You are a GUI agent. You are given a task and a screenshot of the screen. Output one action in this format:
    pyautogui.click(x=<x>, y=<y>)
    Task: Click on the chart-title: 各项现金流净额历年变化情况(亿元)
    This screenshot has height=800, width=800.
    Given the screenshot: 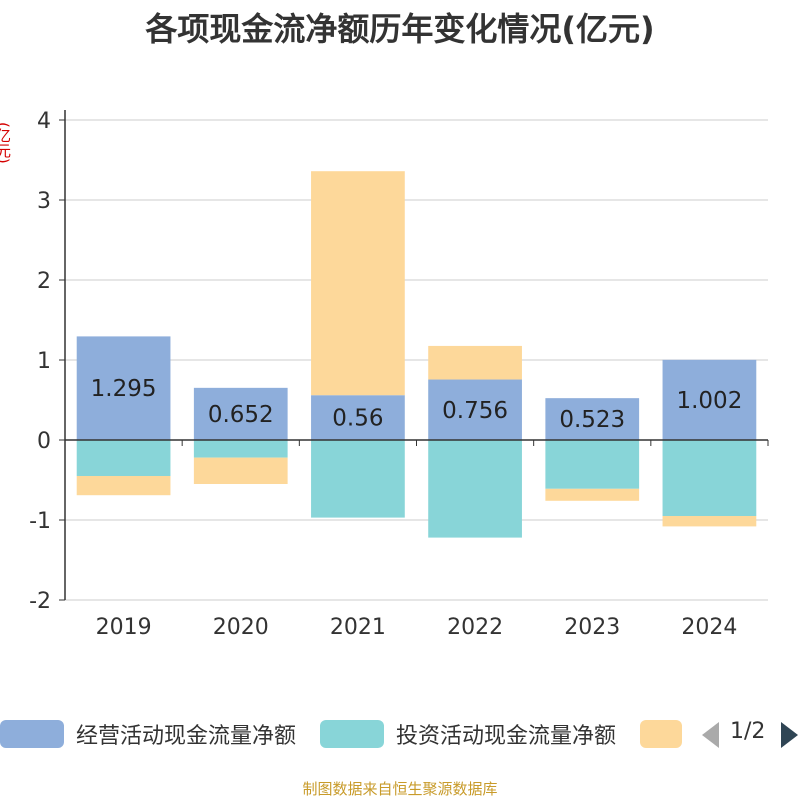 What is the action you would take?
    pyautogui.click(x=400, y=29)
    